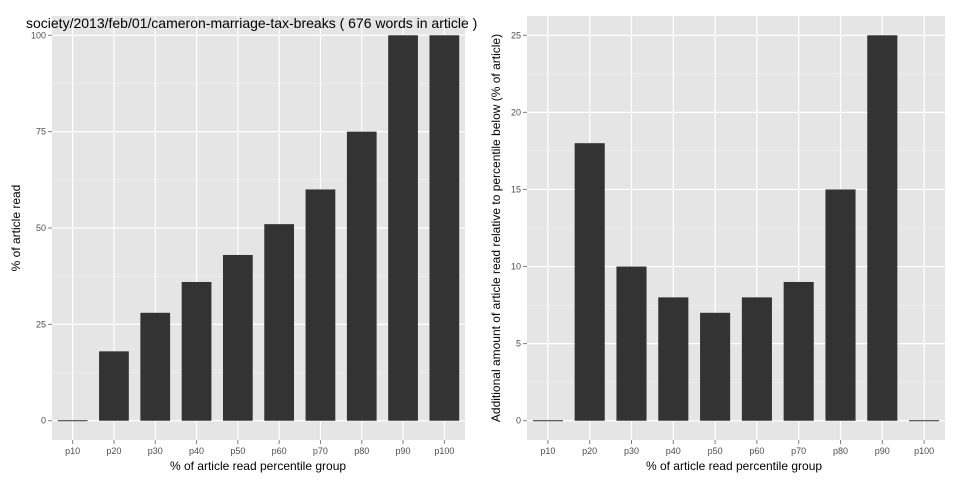 This screenshot has height=480, width=960. Describe the element at coordinates (840, 451) in the screenshot. I see `chart-right-x-tick-label: p80` at that location.